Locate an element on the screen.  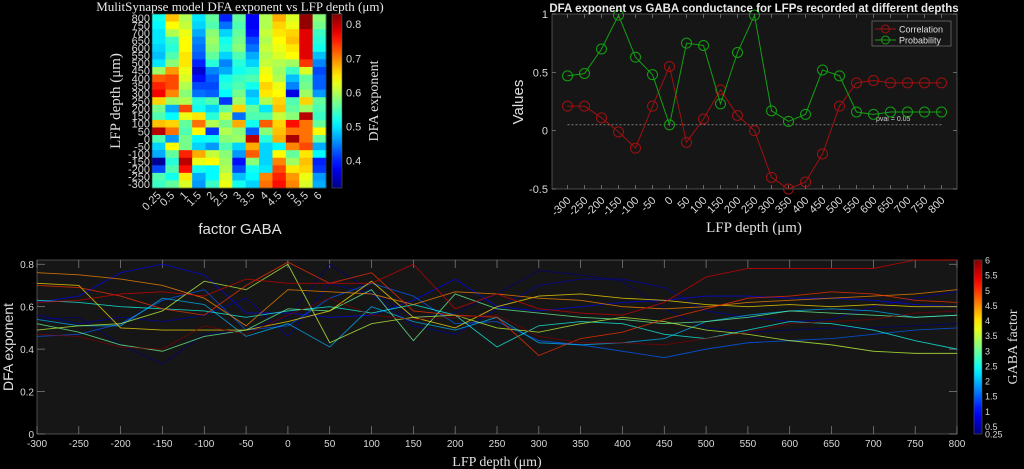
dfa-x-tick-label: 50 is located at coordinates (330, 444).